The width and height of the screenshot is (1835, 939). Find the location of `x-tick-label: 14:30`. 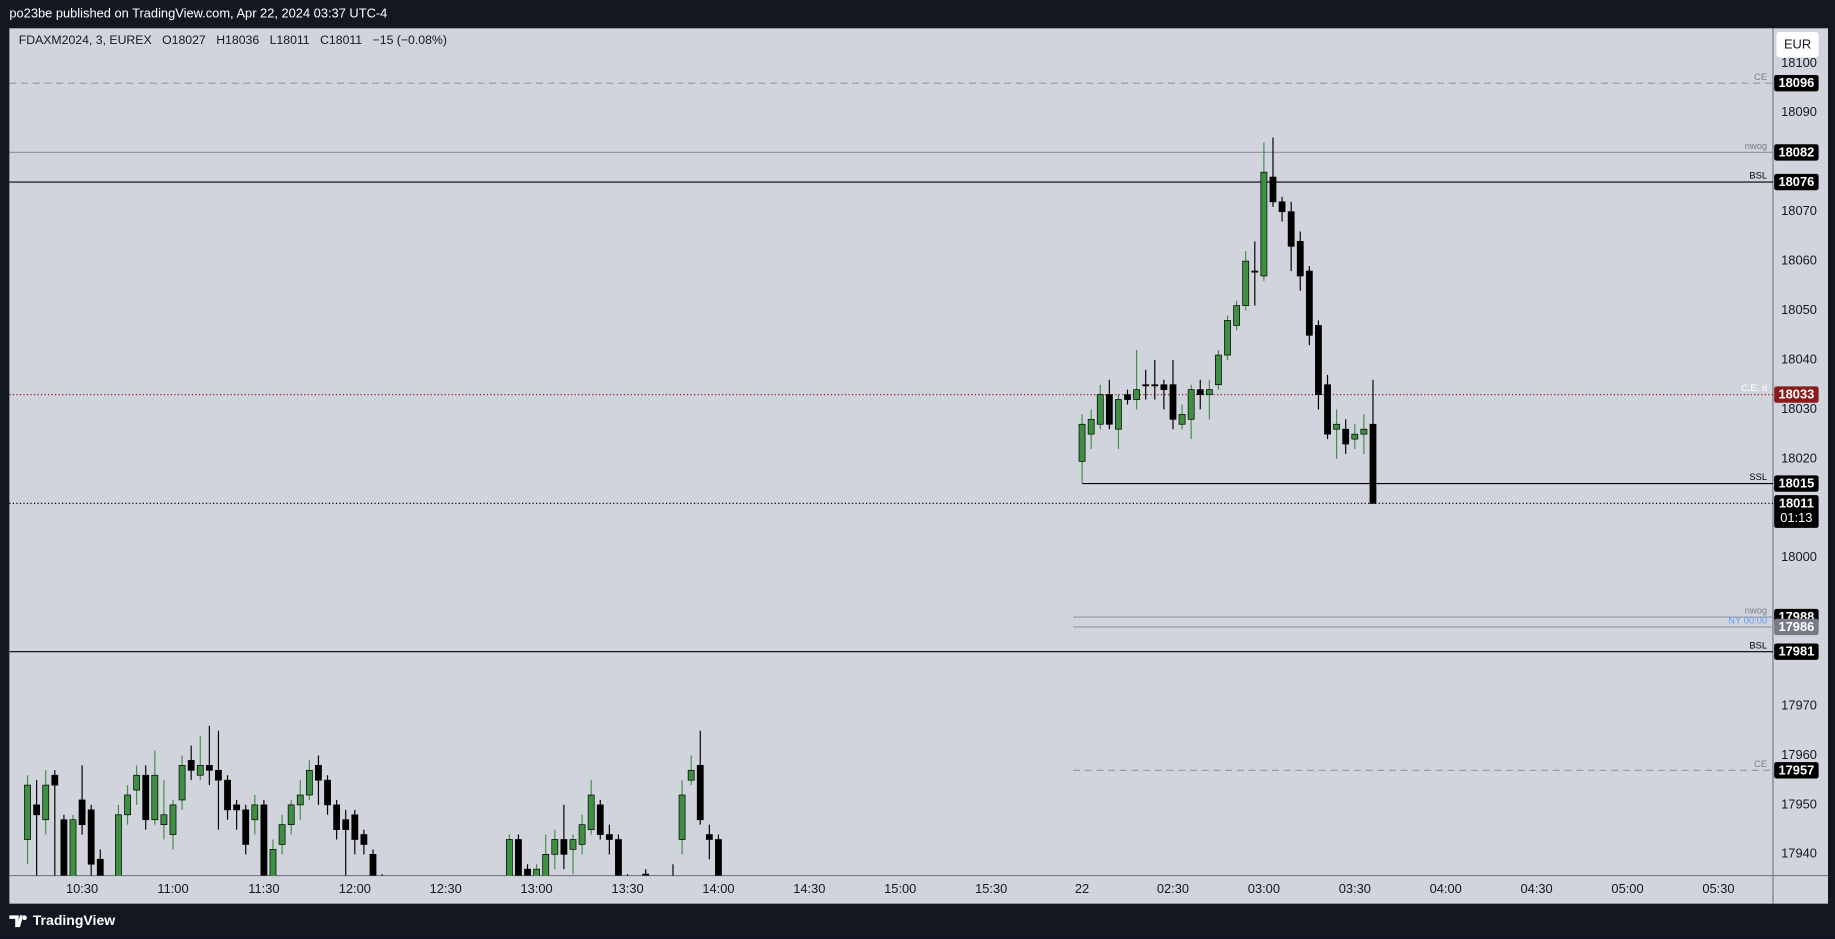

x-tick-label: 14:30 is located at coordinates (809, 888).